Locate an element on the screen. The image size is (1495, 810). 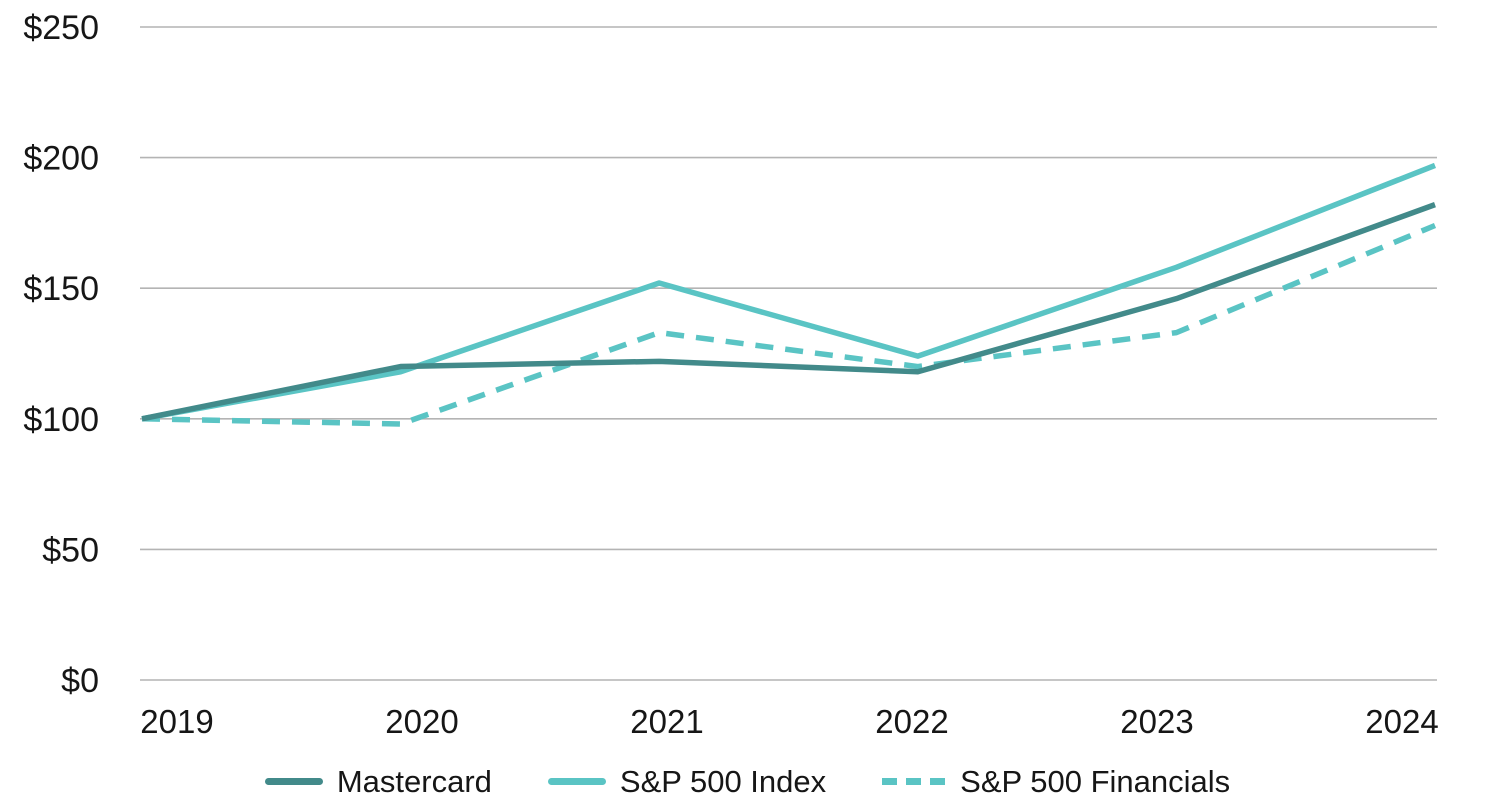
x-axis-tick-label: 2019 is located at coordinates (176, 721).